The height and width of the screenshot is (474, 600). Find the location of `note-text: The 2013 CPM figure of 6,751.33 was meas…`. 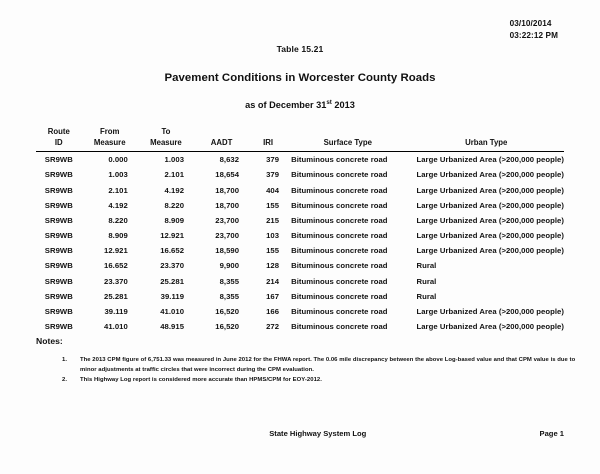

note-text: The 2013 CPM figure of 6,751.33 was meas… is located at coordinates (328, 365).